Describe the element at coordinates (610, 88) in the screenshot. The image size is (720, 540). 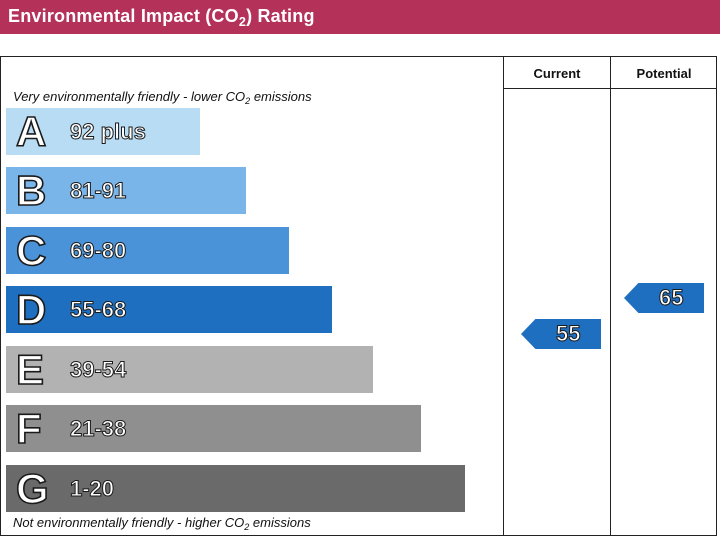
I see `header-row-divider` at that location.